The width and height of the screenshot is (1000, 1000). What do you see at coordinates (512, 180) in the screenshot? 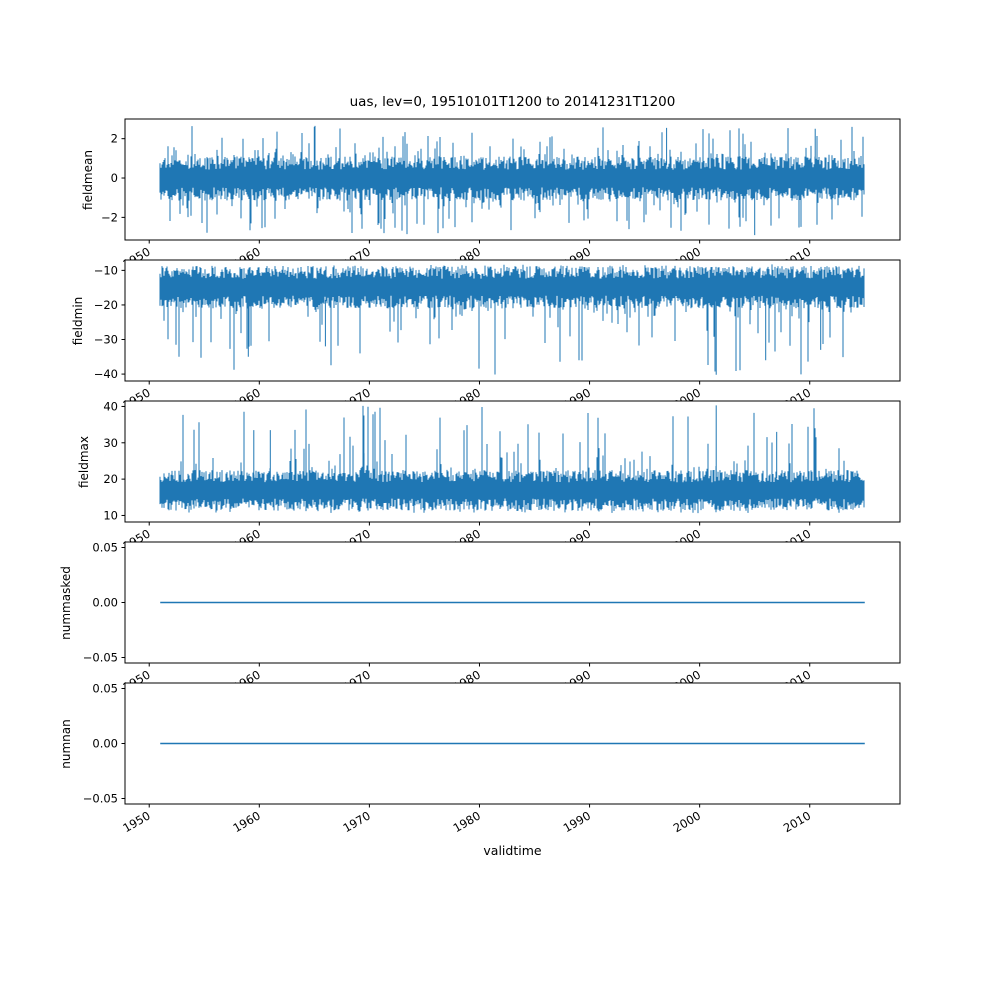
I see `series-fieldmean` at bounding box center [512, 180].